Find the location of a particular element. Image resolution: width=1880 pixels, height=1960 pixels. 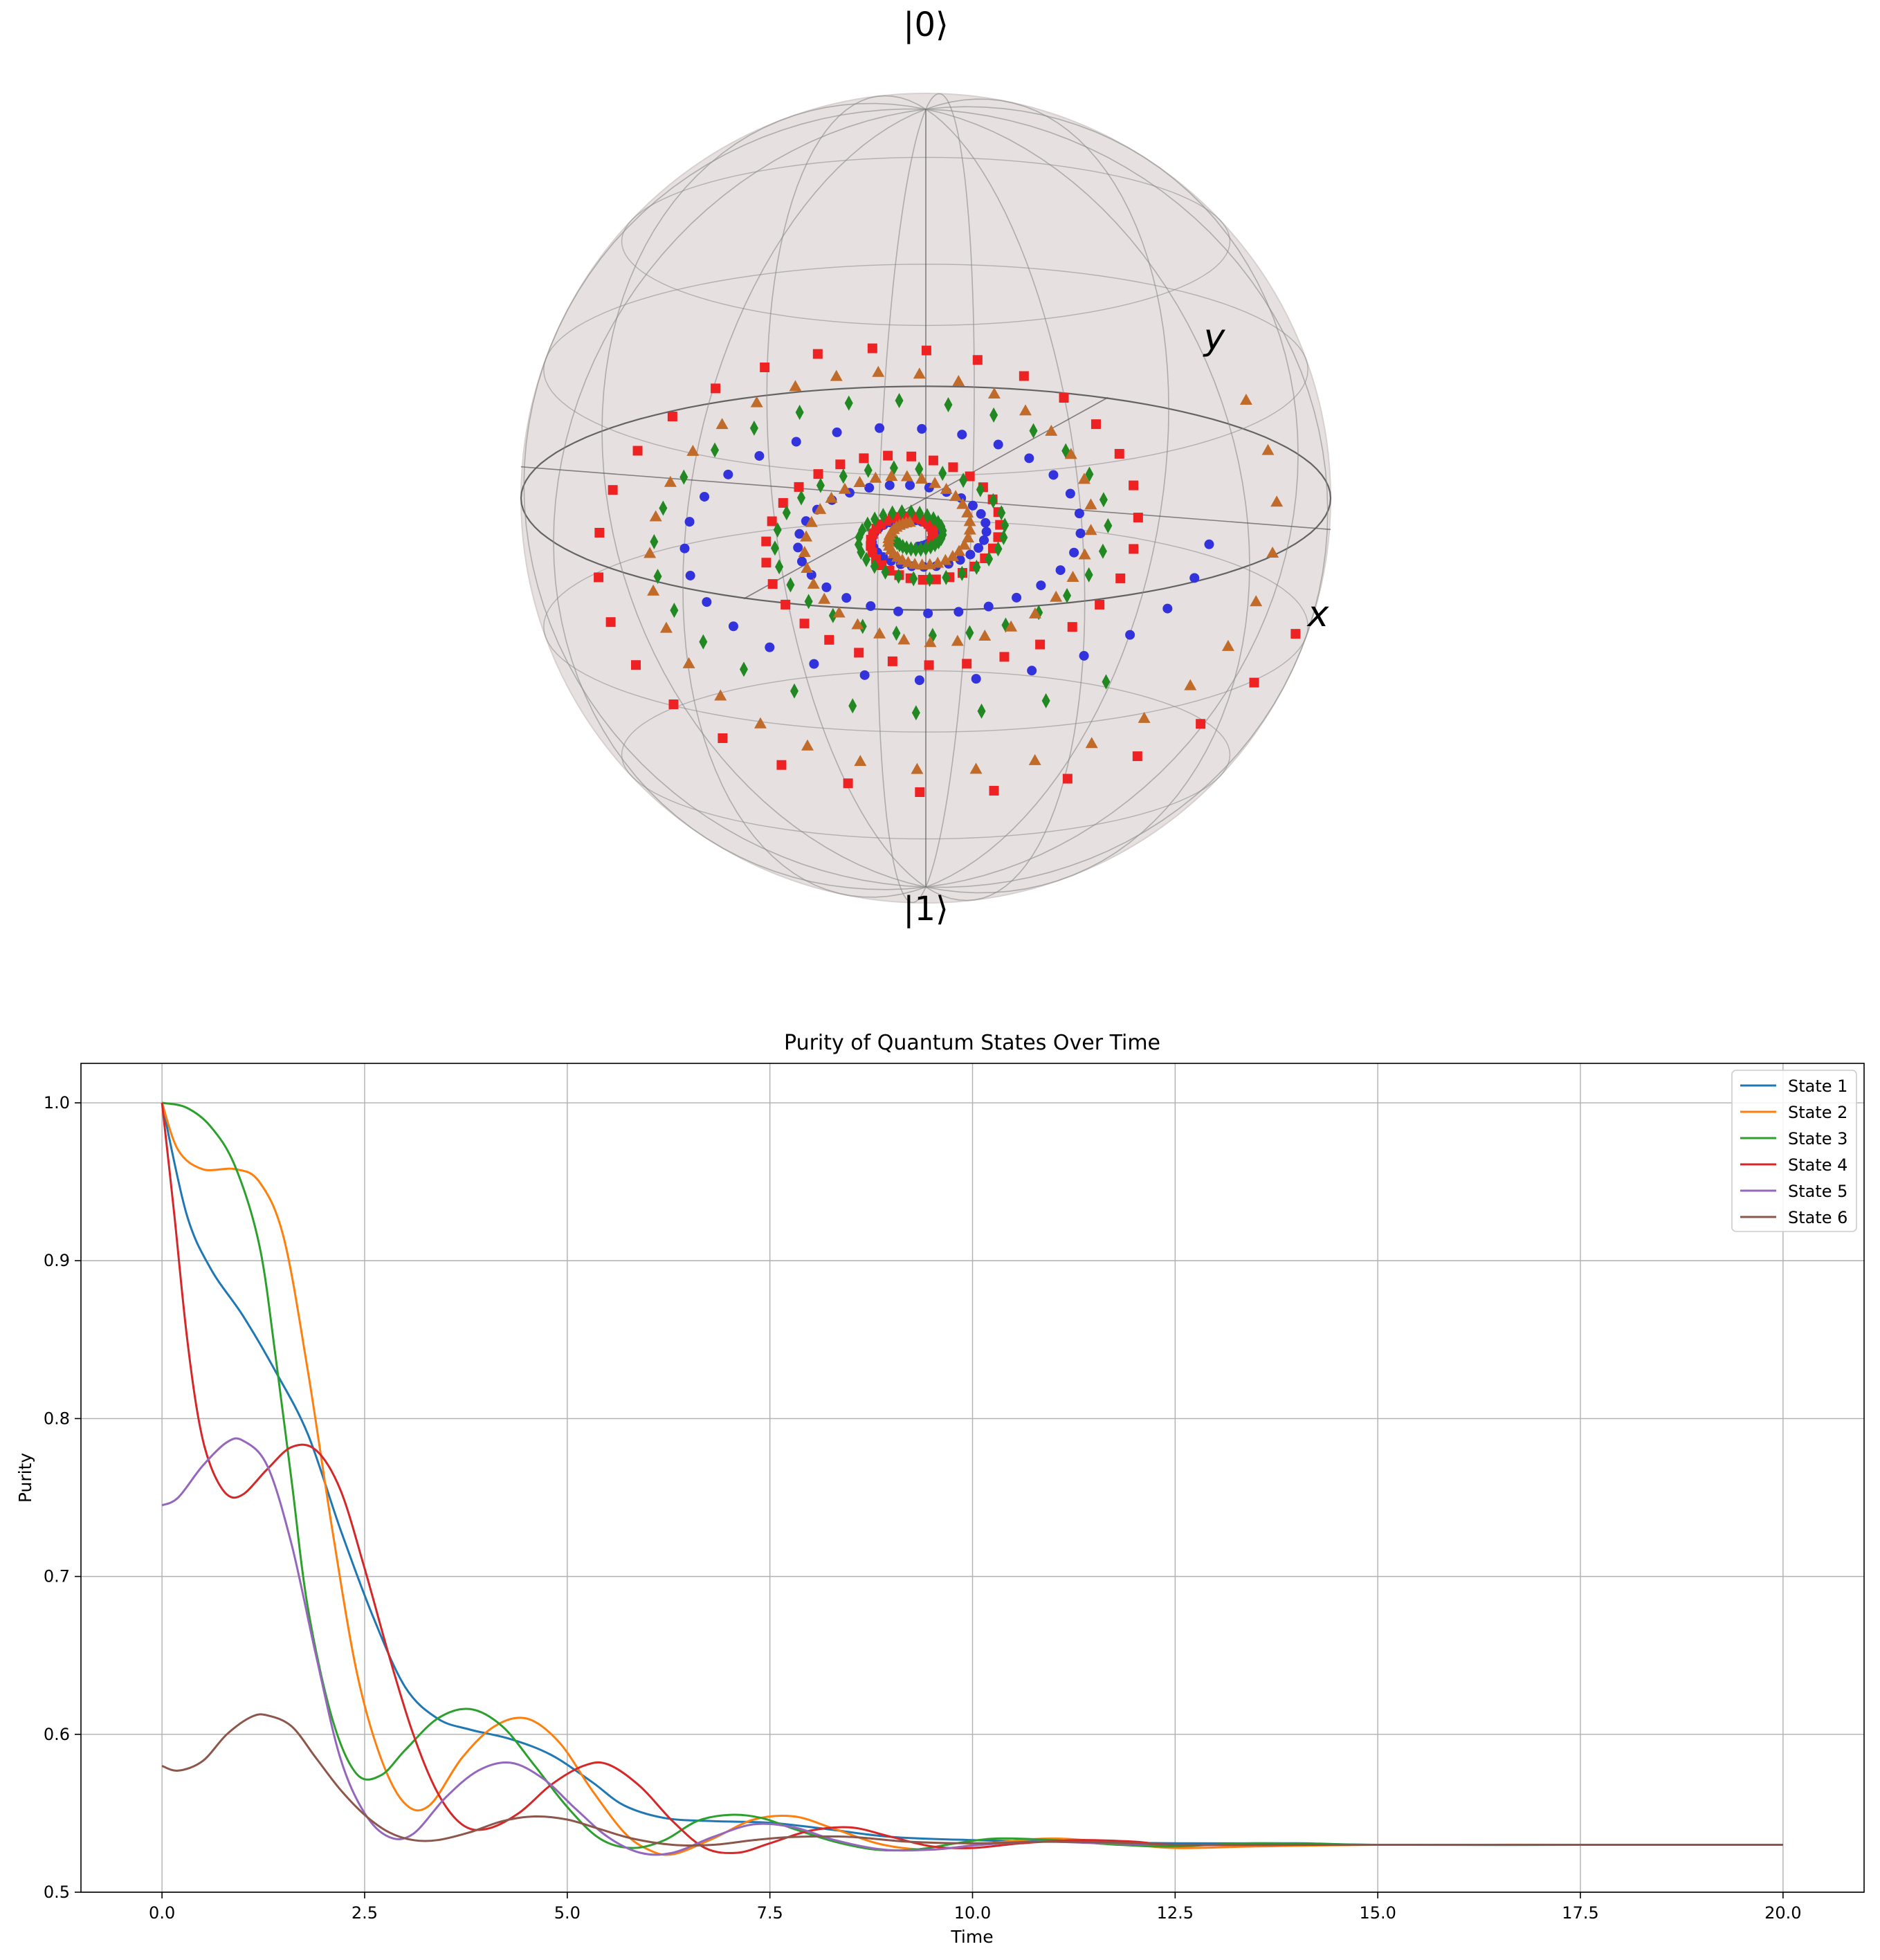

x-tick-label: 0.0 is located at coordinates (162, 1913).